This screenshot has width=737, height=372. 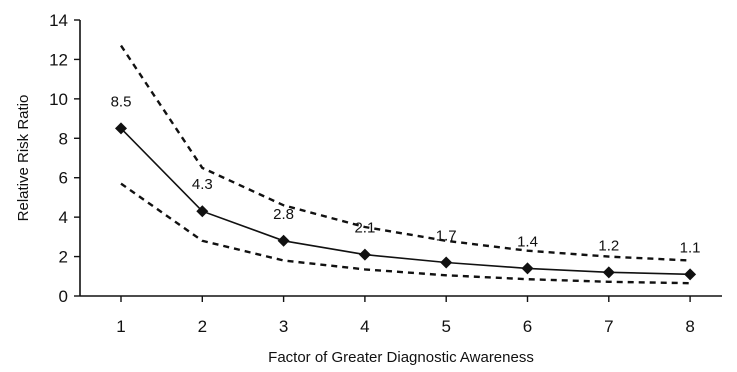 What do you see at coordinates (401, 357) in the screenshot?
I see `x-axis-title: Factor of Greater Diagnostic Awareness` at bounding box center [401, 357].